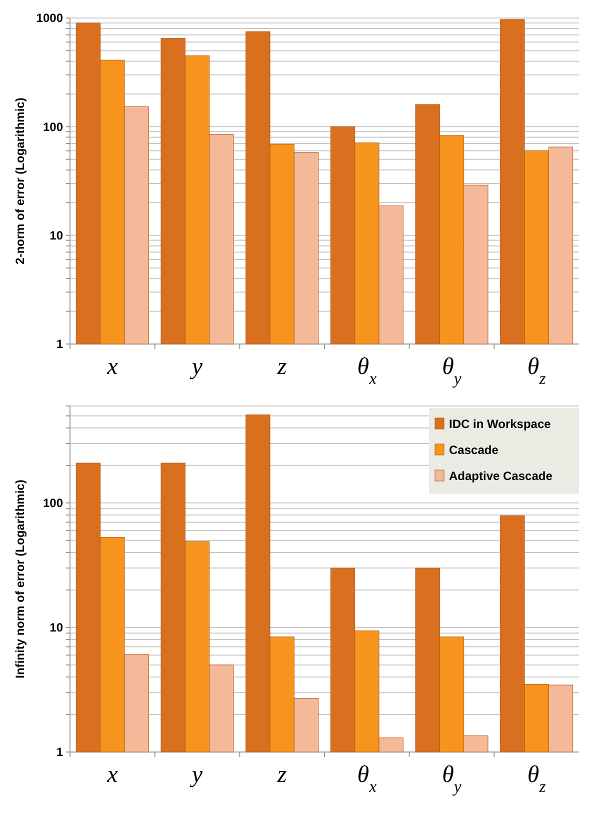 This screenshot has width=595, height=813. What do you see at coordinates (501, 476) in the screenshot?
I see `legend-label: Adaptive Cascade` at bounding box center [501, 476].